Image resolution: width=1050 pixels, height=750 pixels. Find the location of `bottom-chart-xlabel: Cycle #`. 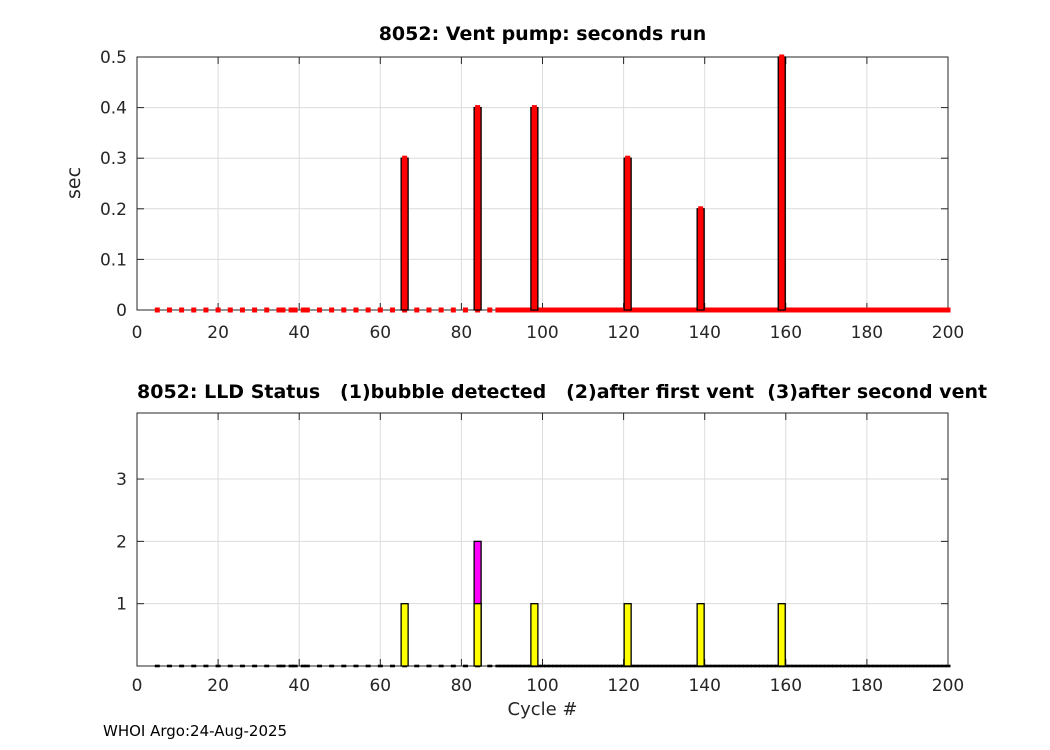

bottom-chart-xlabel: Cycle # is located at coordinates (542, 709).